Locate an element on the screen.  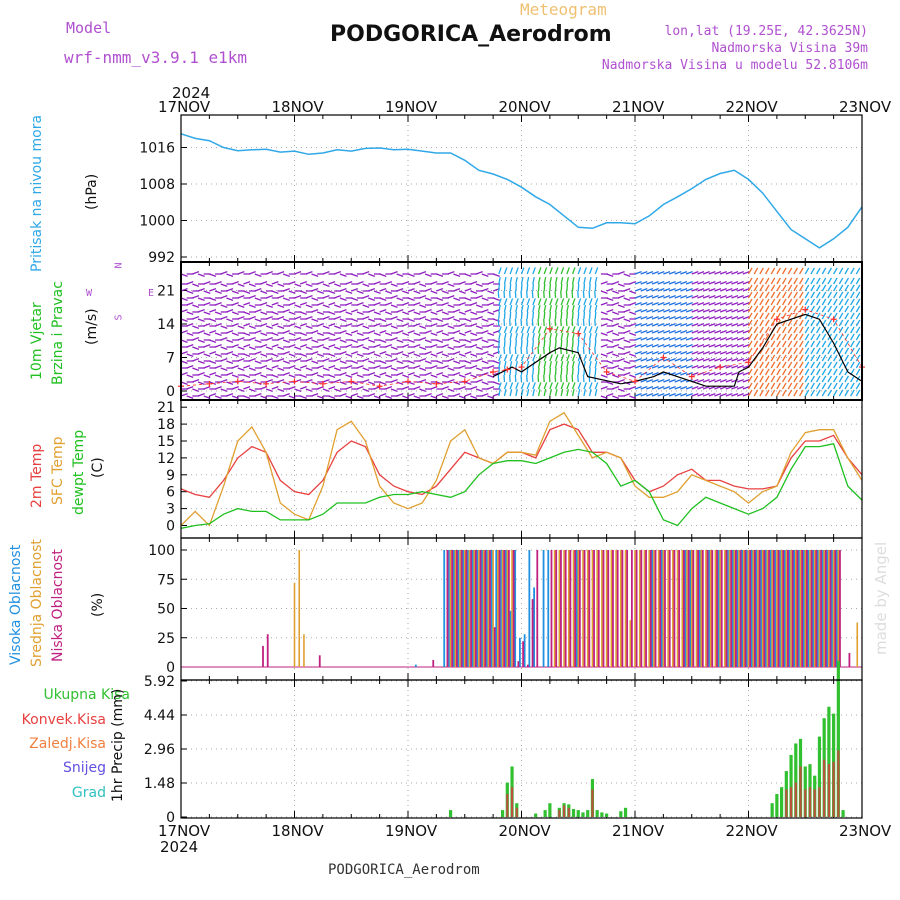
date-label-top: 19NOV is located at coordinates (411, 107).